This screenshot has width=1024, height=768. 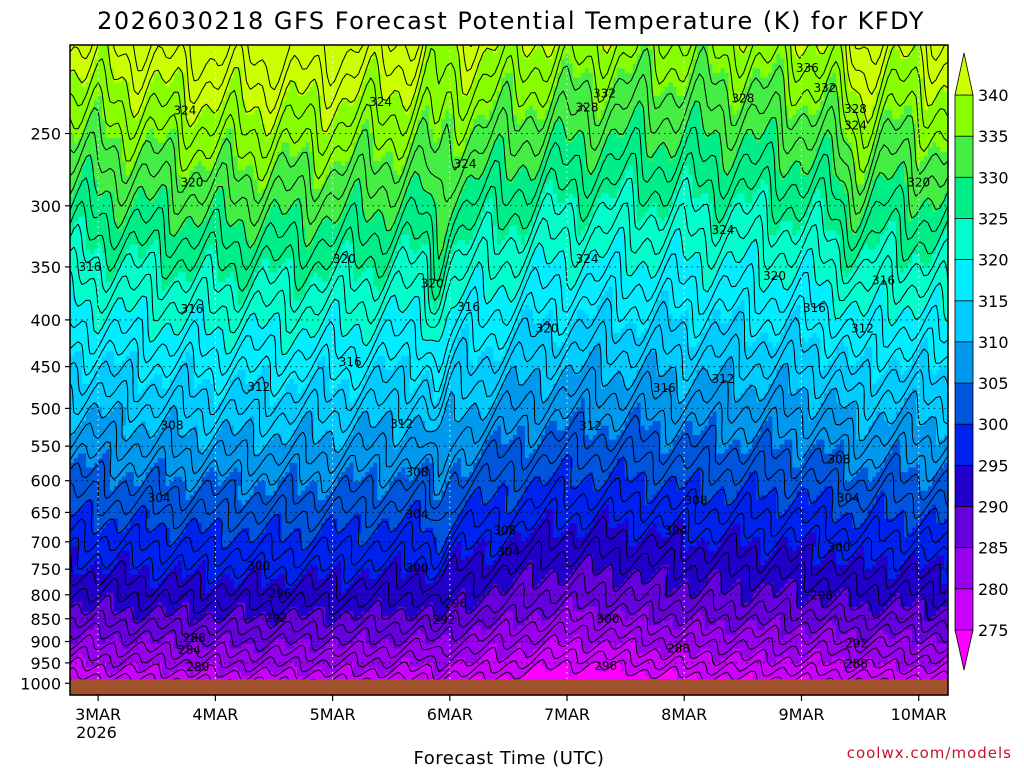 What do you see at coordinates (45, 619) in the screenshot?
I see `y-tick-label: 850` at bounding box center [45, 619].